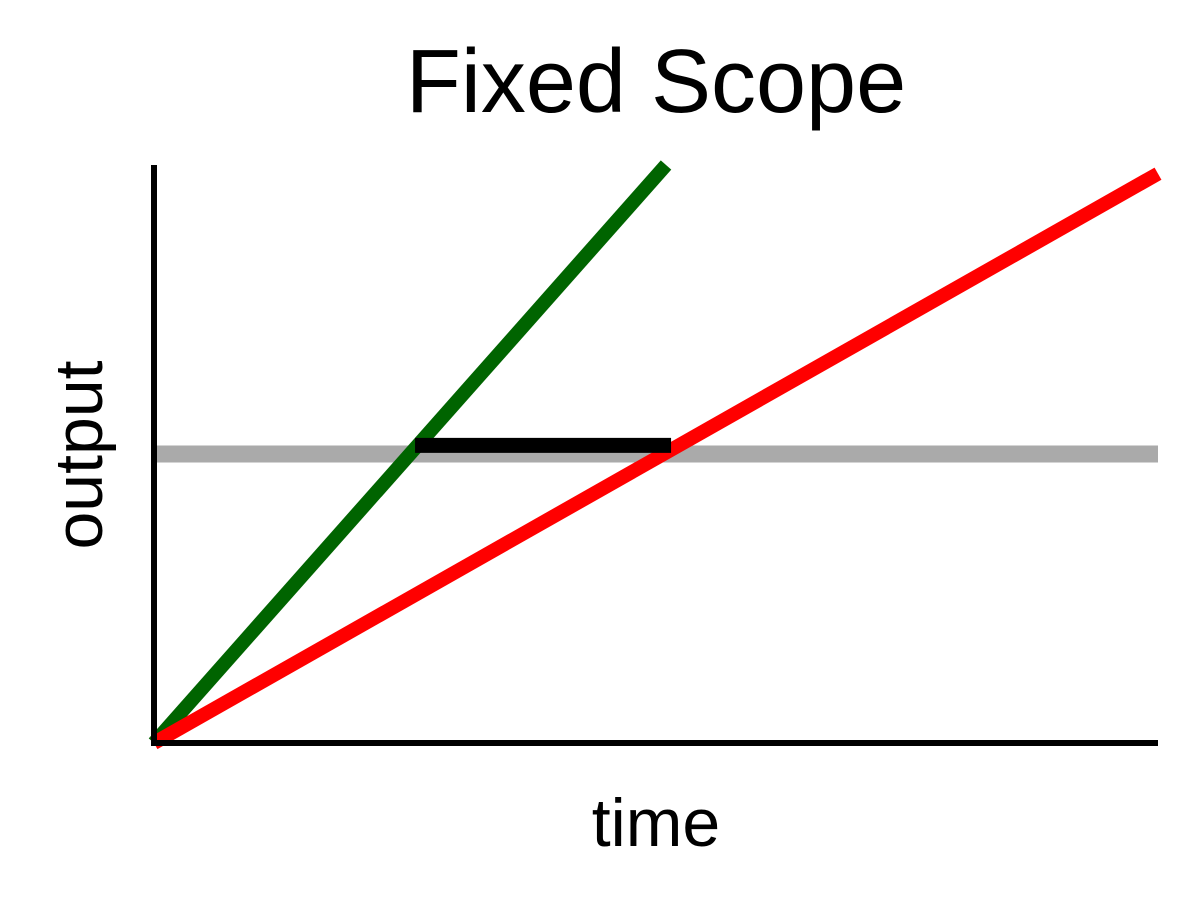 This screenshot has width=1200, height=900. Describe the element at coordinates (656, 82) in the screenshot. I see `chart-title: Fixed Scope` at that location.